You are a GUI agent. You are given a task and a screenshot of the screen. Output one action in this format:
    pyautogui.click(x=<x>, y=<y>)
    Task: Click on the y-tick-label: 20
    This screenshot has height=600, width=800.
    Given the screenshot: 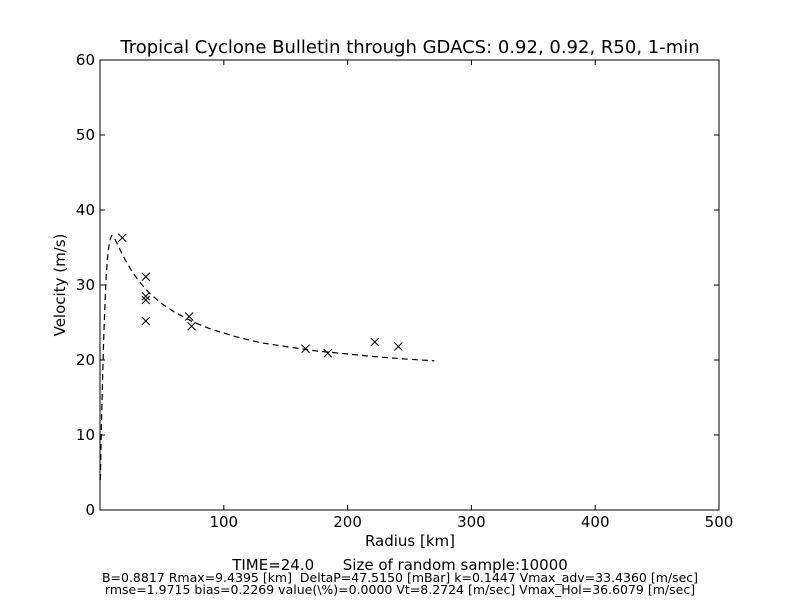 What is the action you would take?
    pyautogui.click(x=85, y=360)
    